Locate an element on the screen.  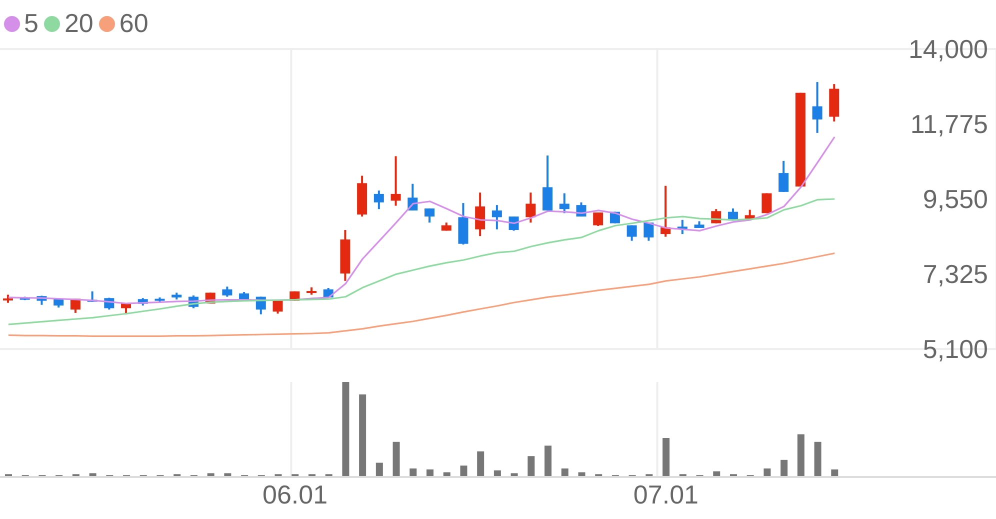
y-tick-label: 5,100 is located at coordinates (955, 349).